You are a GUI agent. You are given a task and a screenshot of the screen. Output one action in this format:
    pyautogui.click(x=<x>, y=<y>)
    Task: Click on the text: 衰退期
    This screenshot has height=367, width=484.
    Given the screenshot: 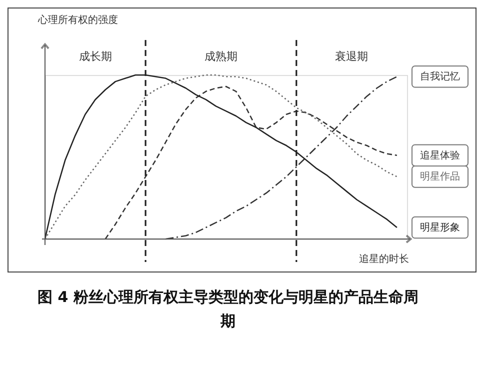 What is the action you would take?
    pyautogui.click(x=351, y=56)
    